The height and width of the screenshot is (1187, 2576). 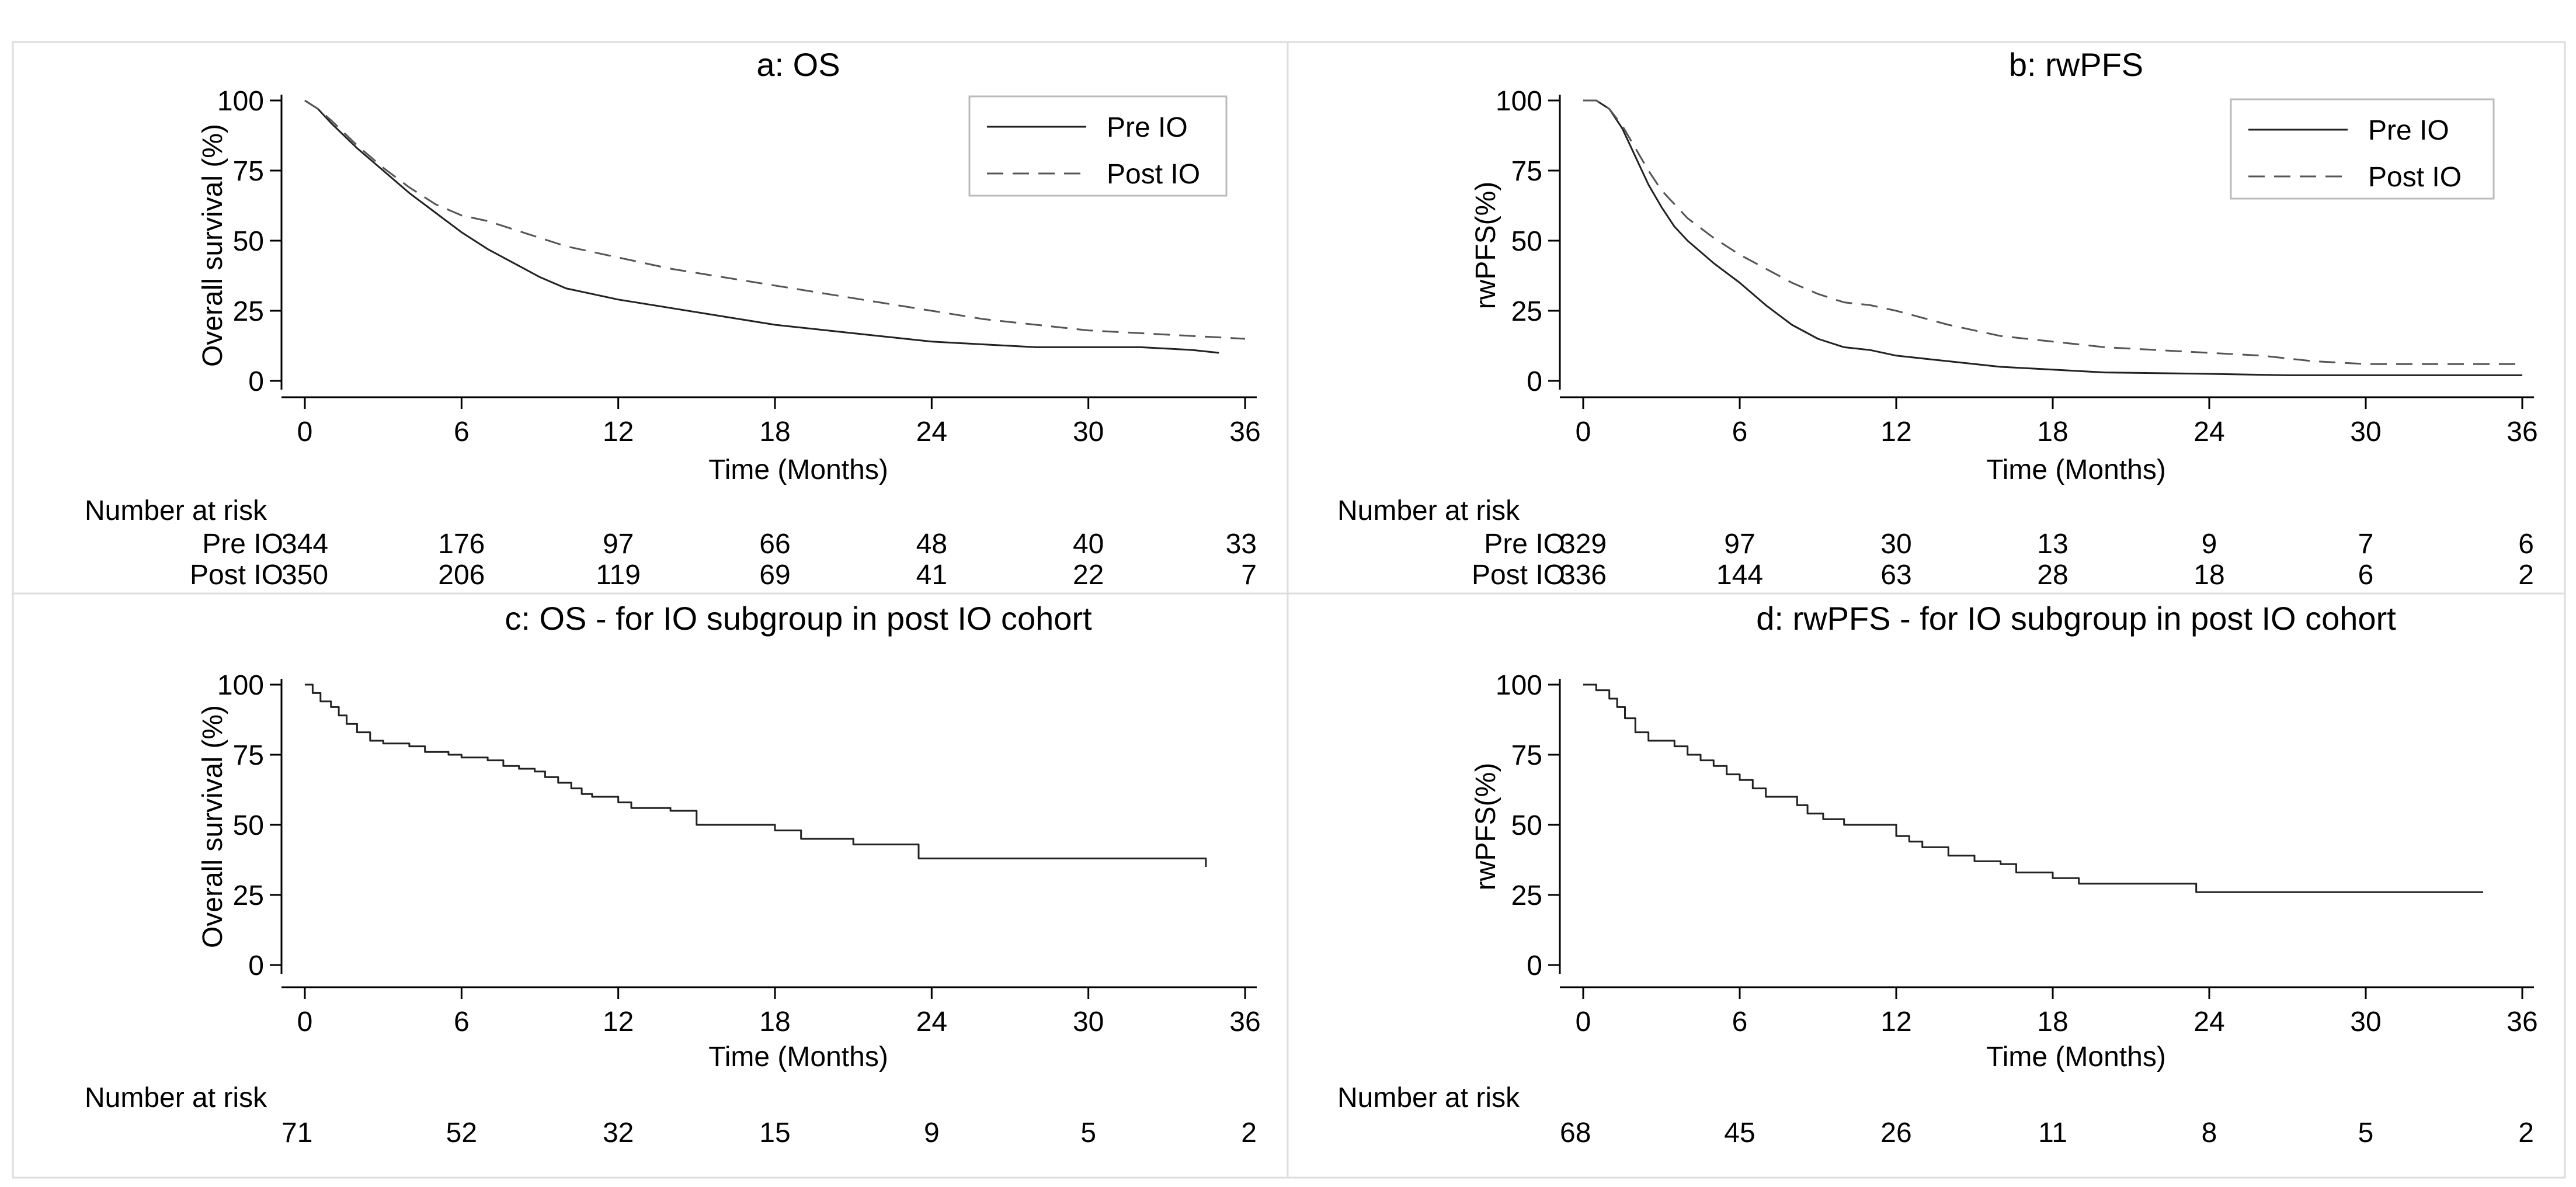 What do you see at coordinates (1088, 544) in the screenshot?
I see `risk-value: 40` at bounding box center [1088, 544].